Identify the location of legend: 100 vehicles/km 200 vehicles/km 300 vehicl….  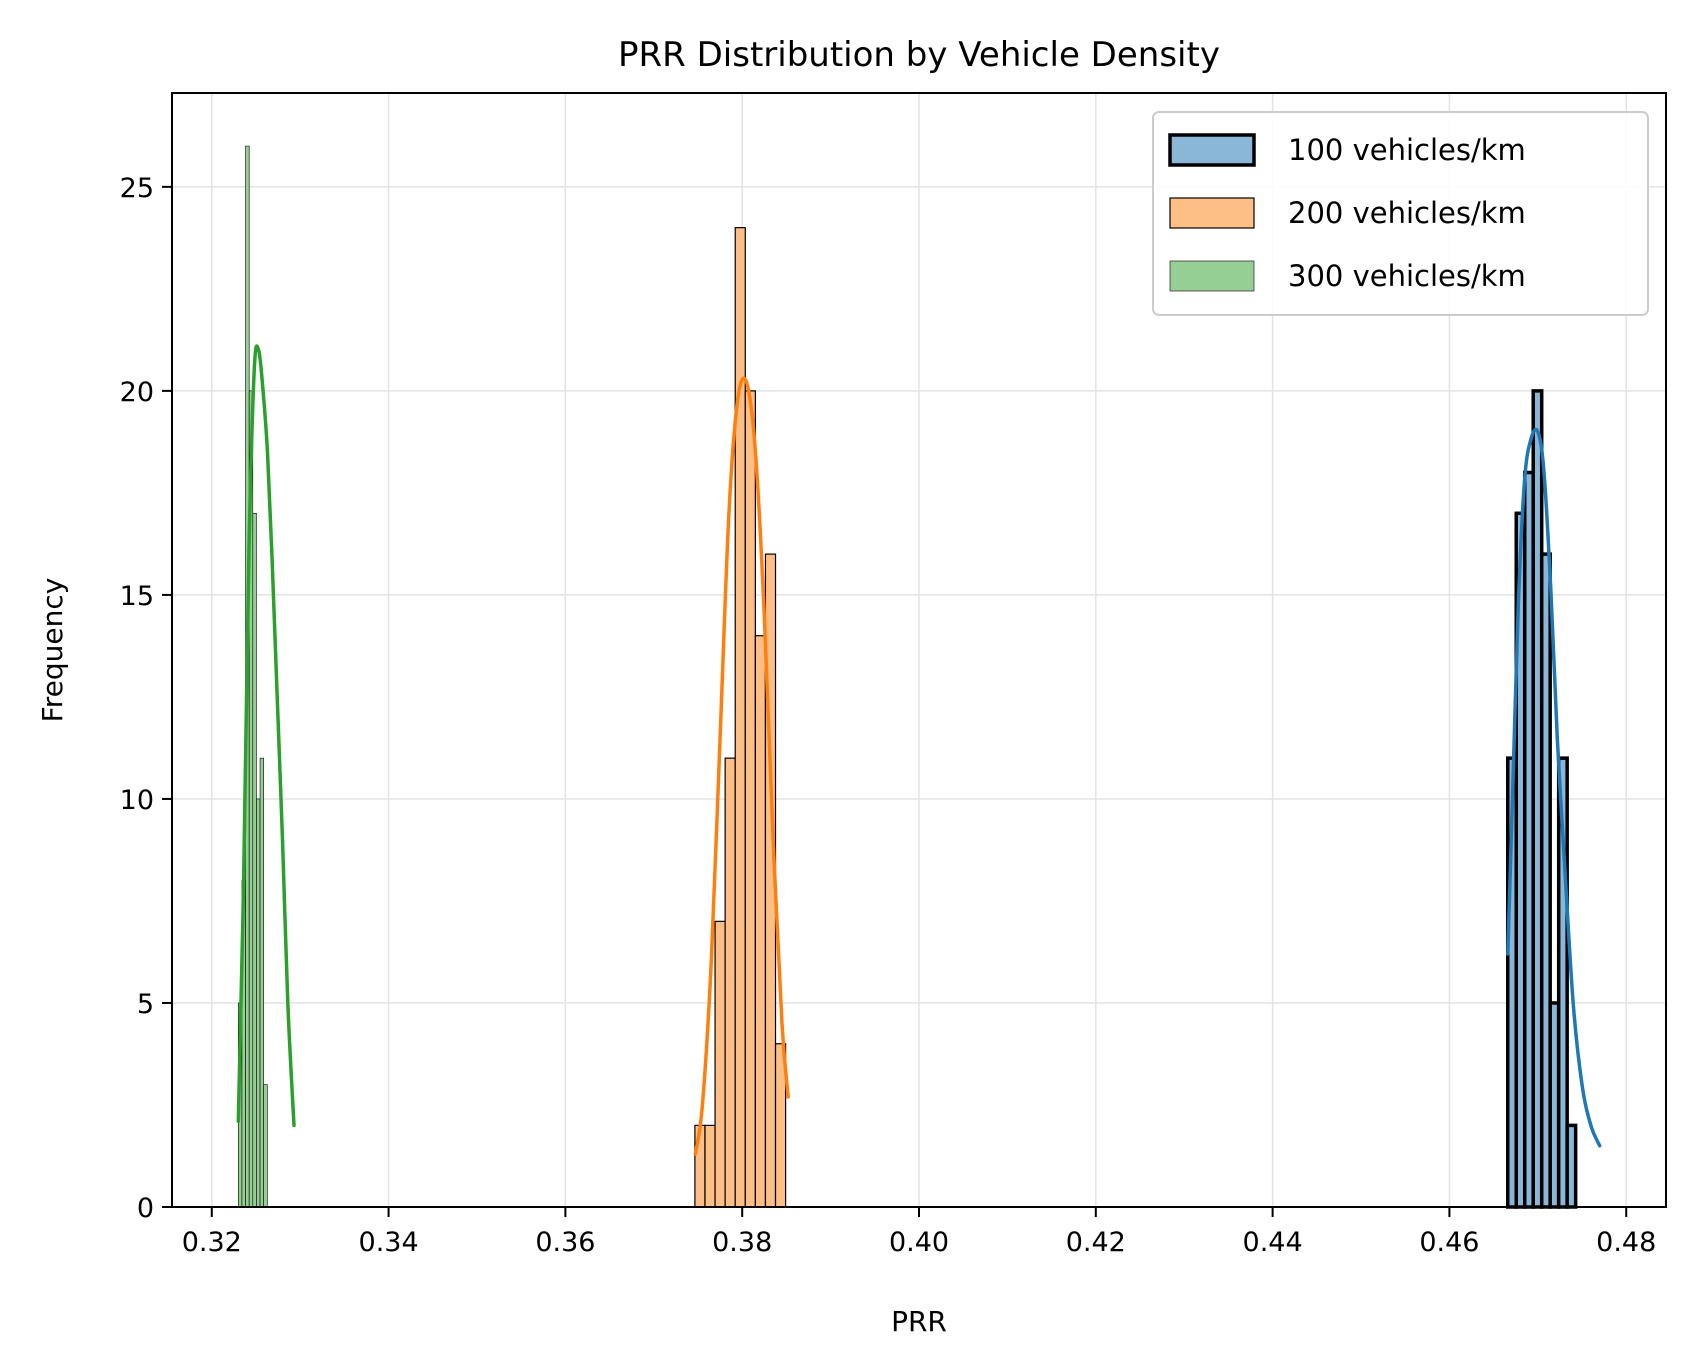
(1400, 213).